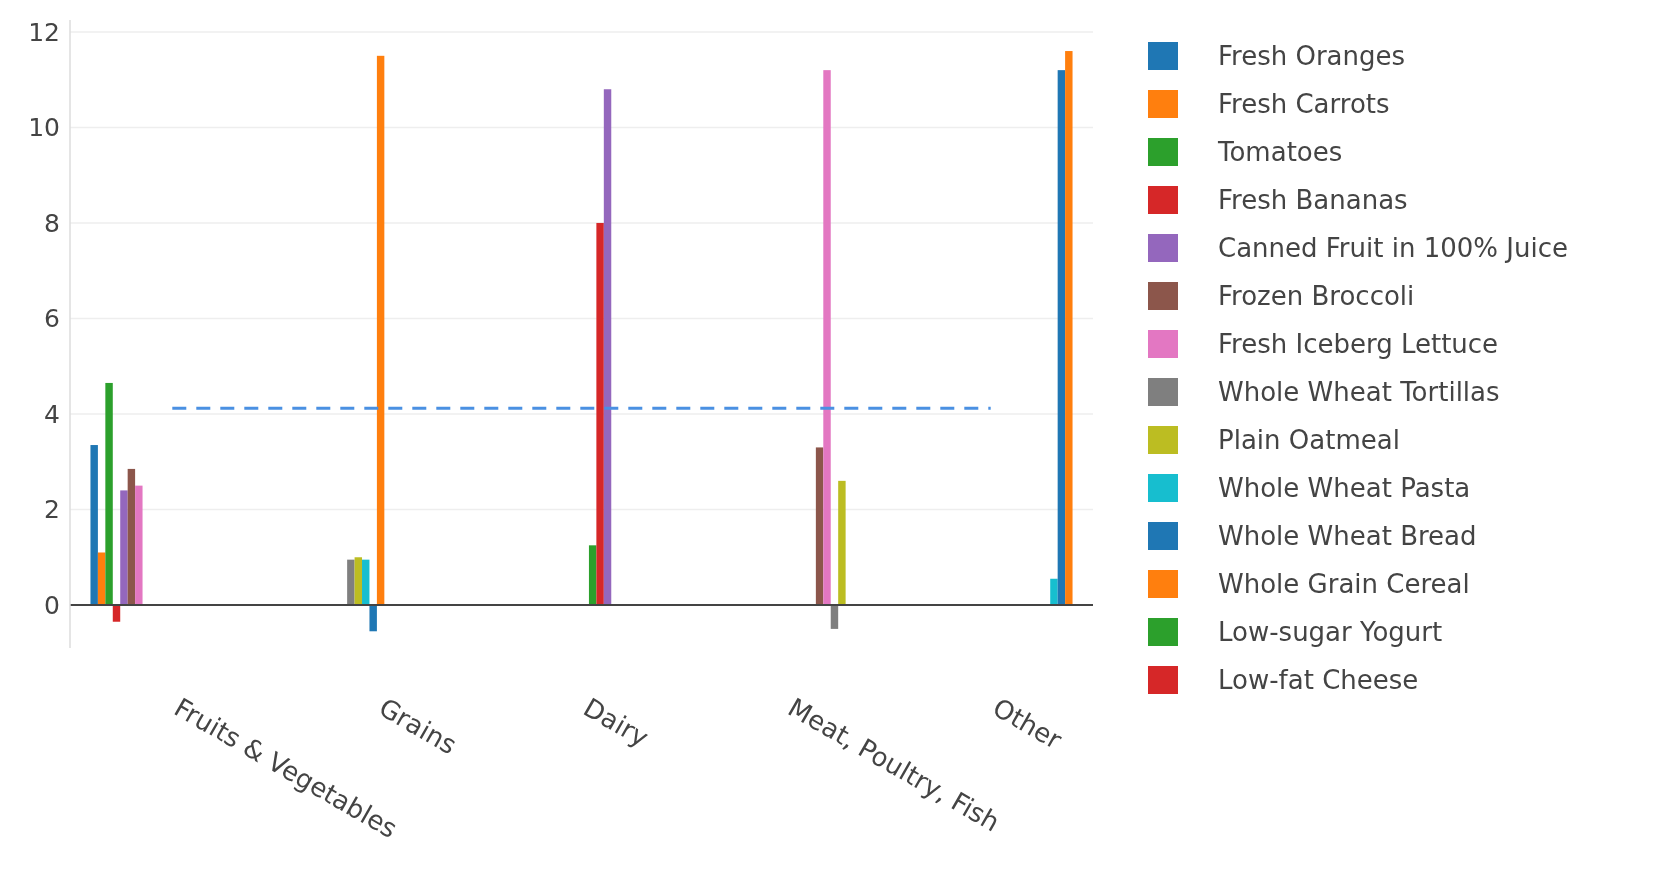  I want to click on legend-label: Whole Grain Cereal, so click(1344, 584).